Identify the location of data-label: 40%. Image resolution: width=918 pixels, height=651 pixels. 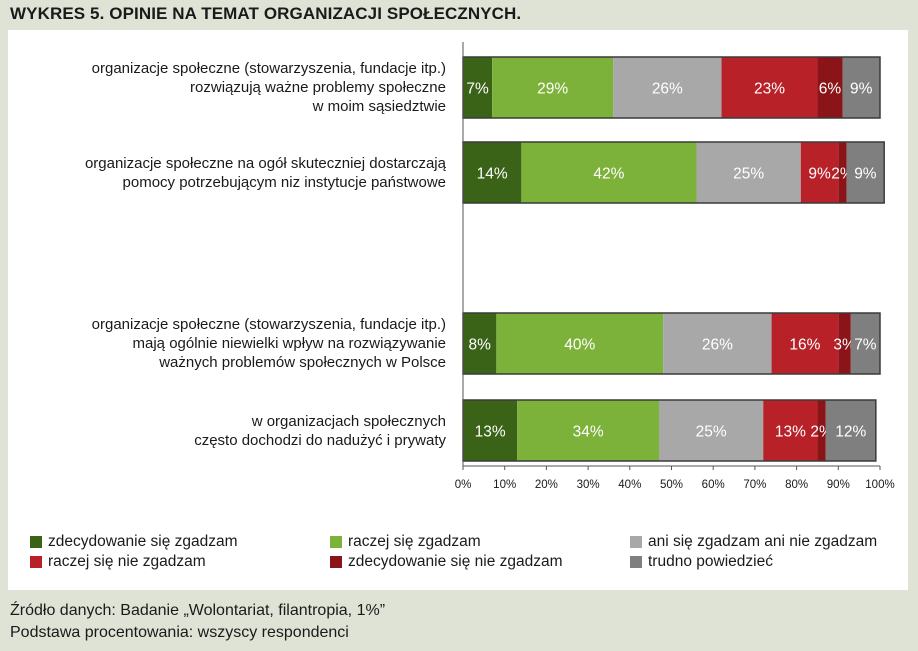
(579, 345).